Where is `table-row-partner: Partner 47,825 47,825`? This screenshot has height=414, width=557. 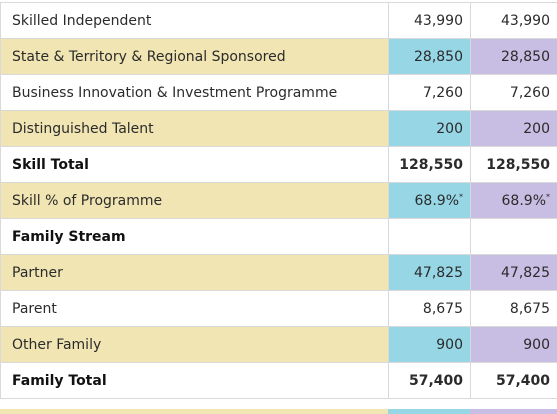
table-row-partner: Partner 47,825 47,825 is located at coordinates (278, 272).